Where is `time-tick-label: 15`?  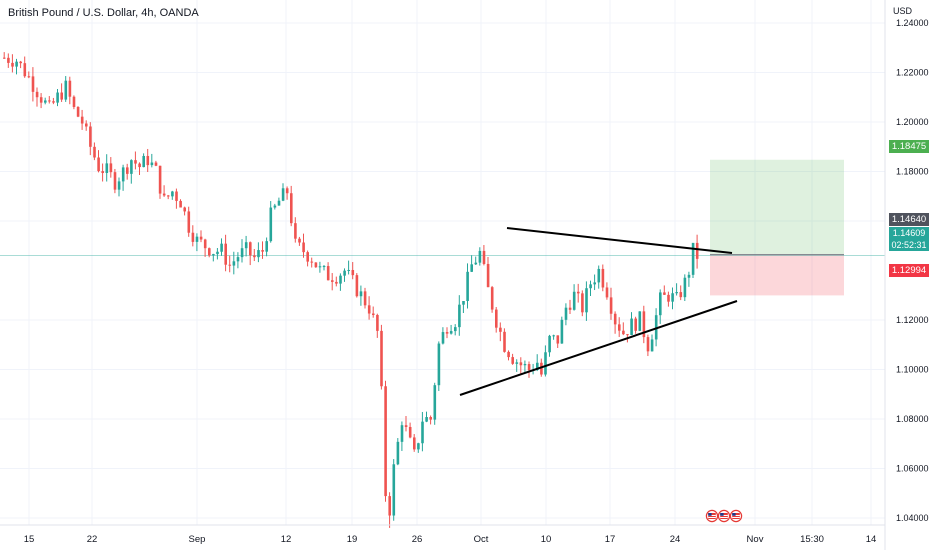 time-tick-label: 15 is located at coordinates (29, 539).